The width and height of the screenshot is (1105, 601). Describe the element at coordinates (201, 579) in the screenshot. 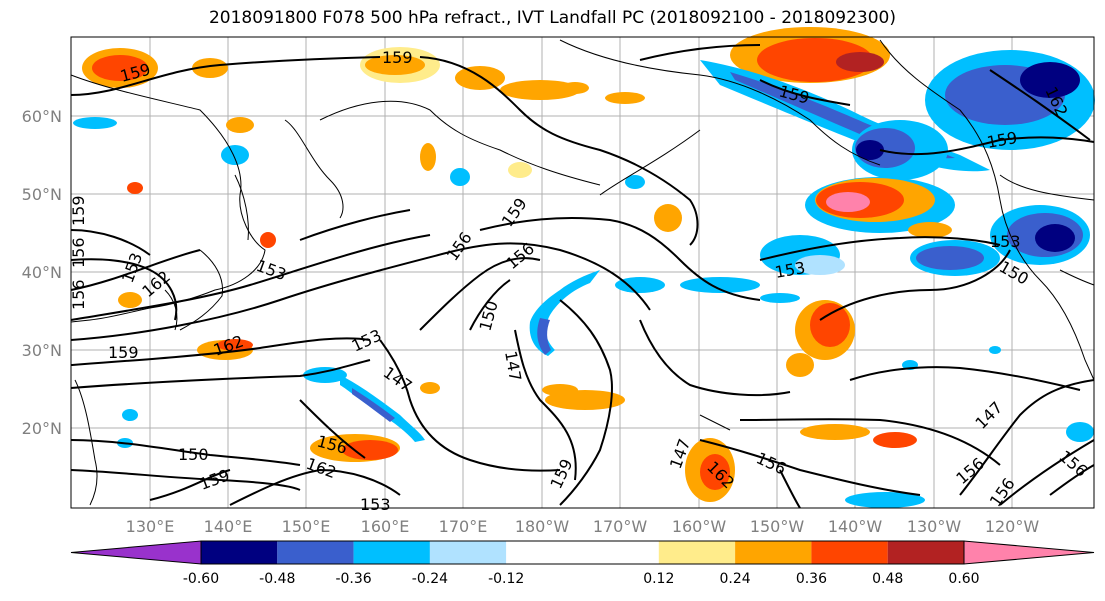

I see `colorbar-tick-label: -0.60` at that location.